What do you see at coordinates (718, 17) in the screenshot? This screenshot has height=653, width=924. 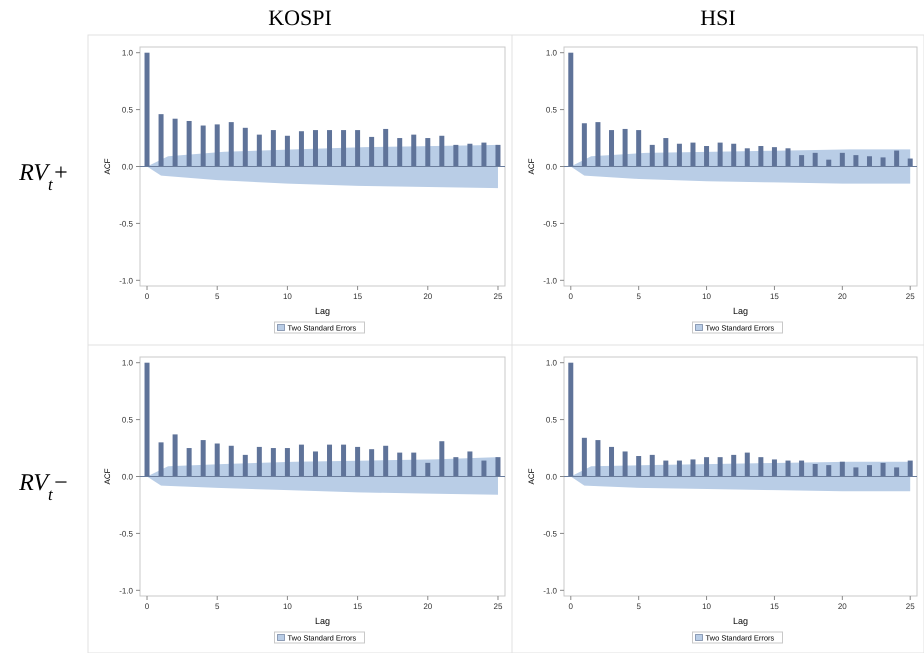 I see `chart-title: HSI` at bounding box center [718, 17].